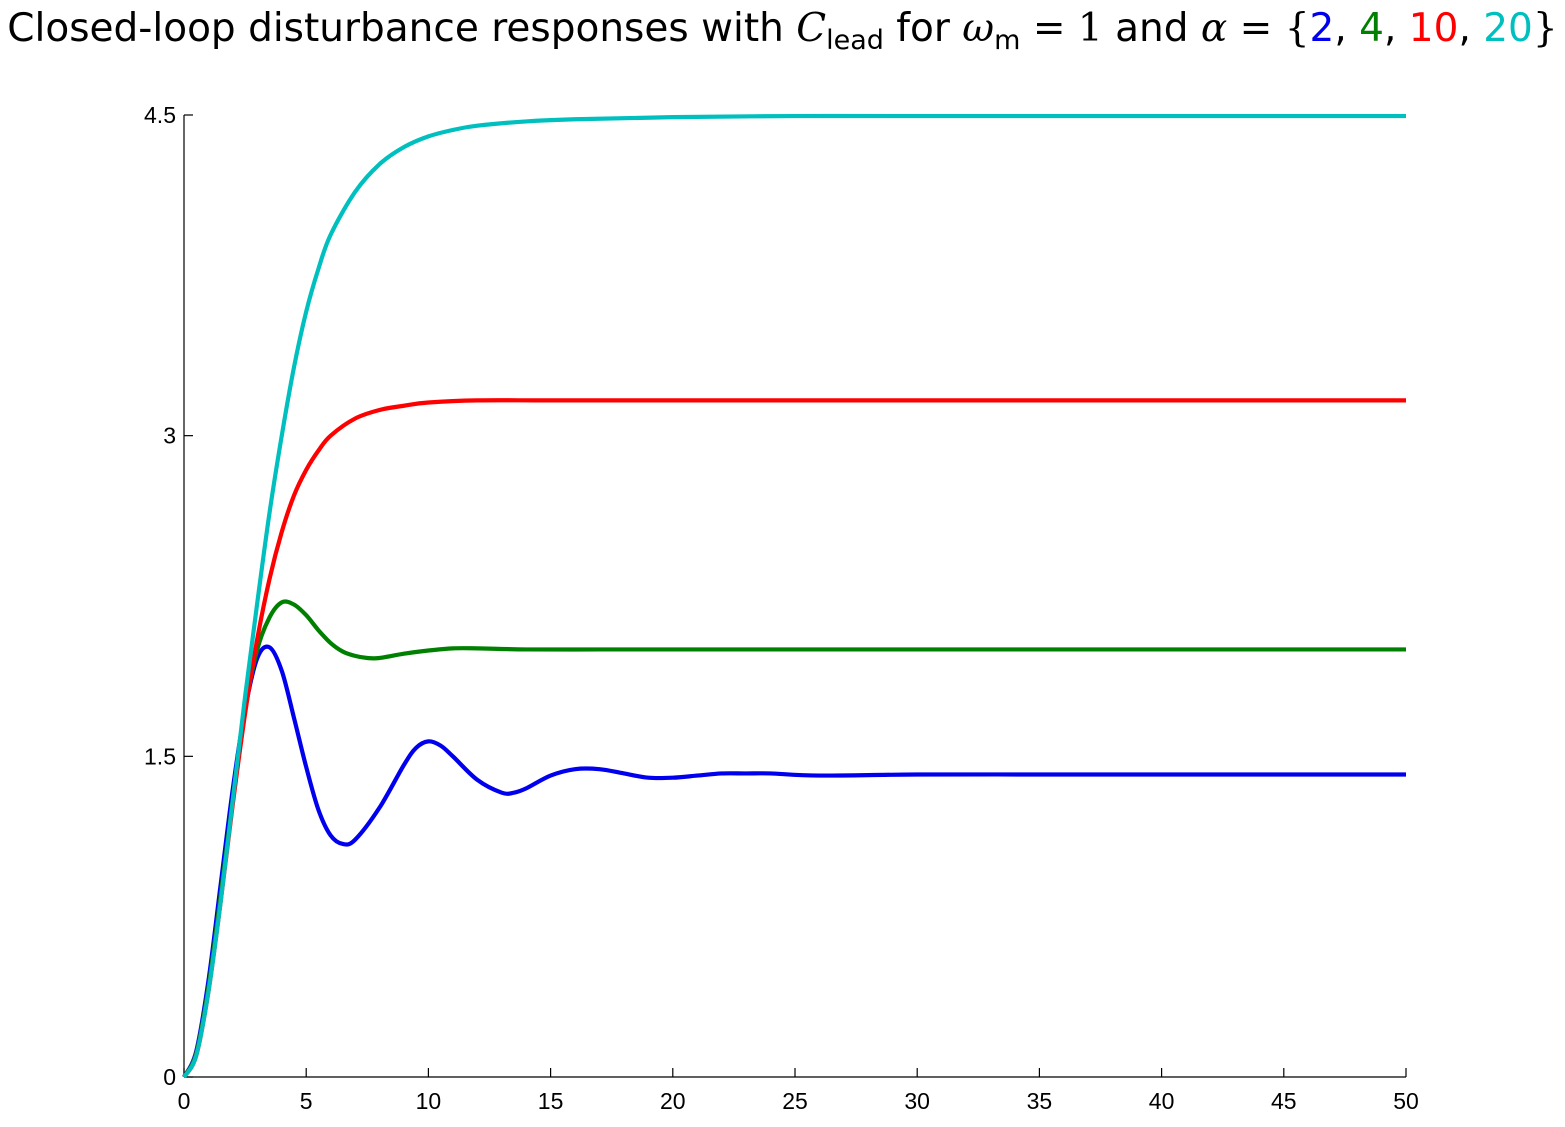  What do you see at coordinates (1284, 1101) in the screenshot?
I see `x-tick-label: 45` at bounding box center [1284, 1101].